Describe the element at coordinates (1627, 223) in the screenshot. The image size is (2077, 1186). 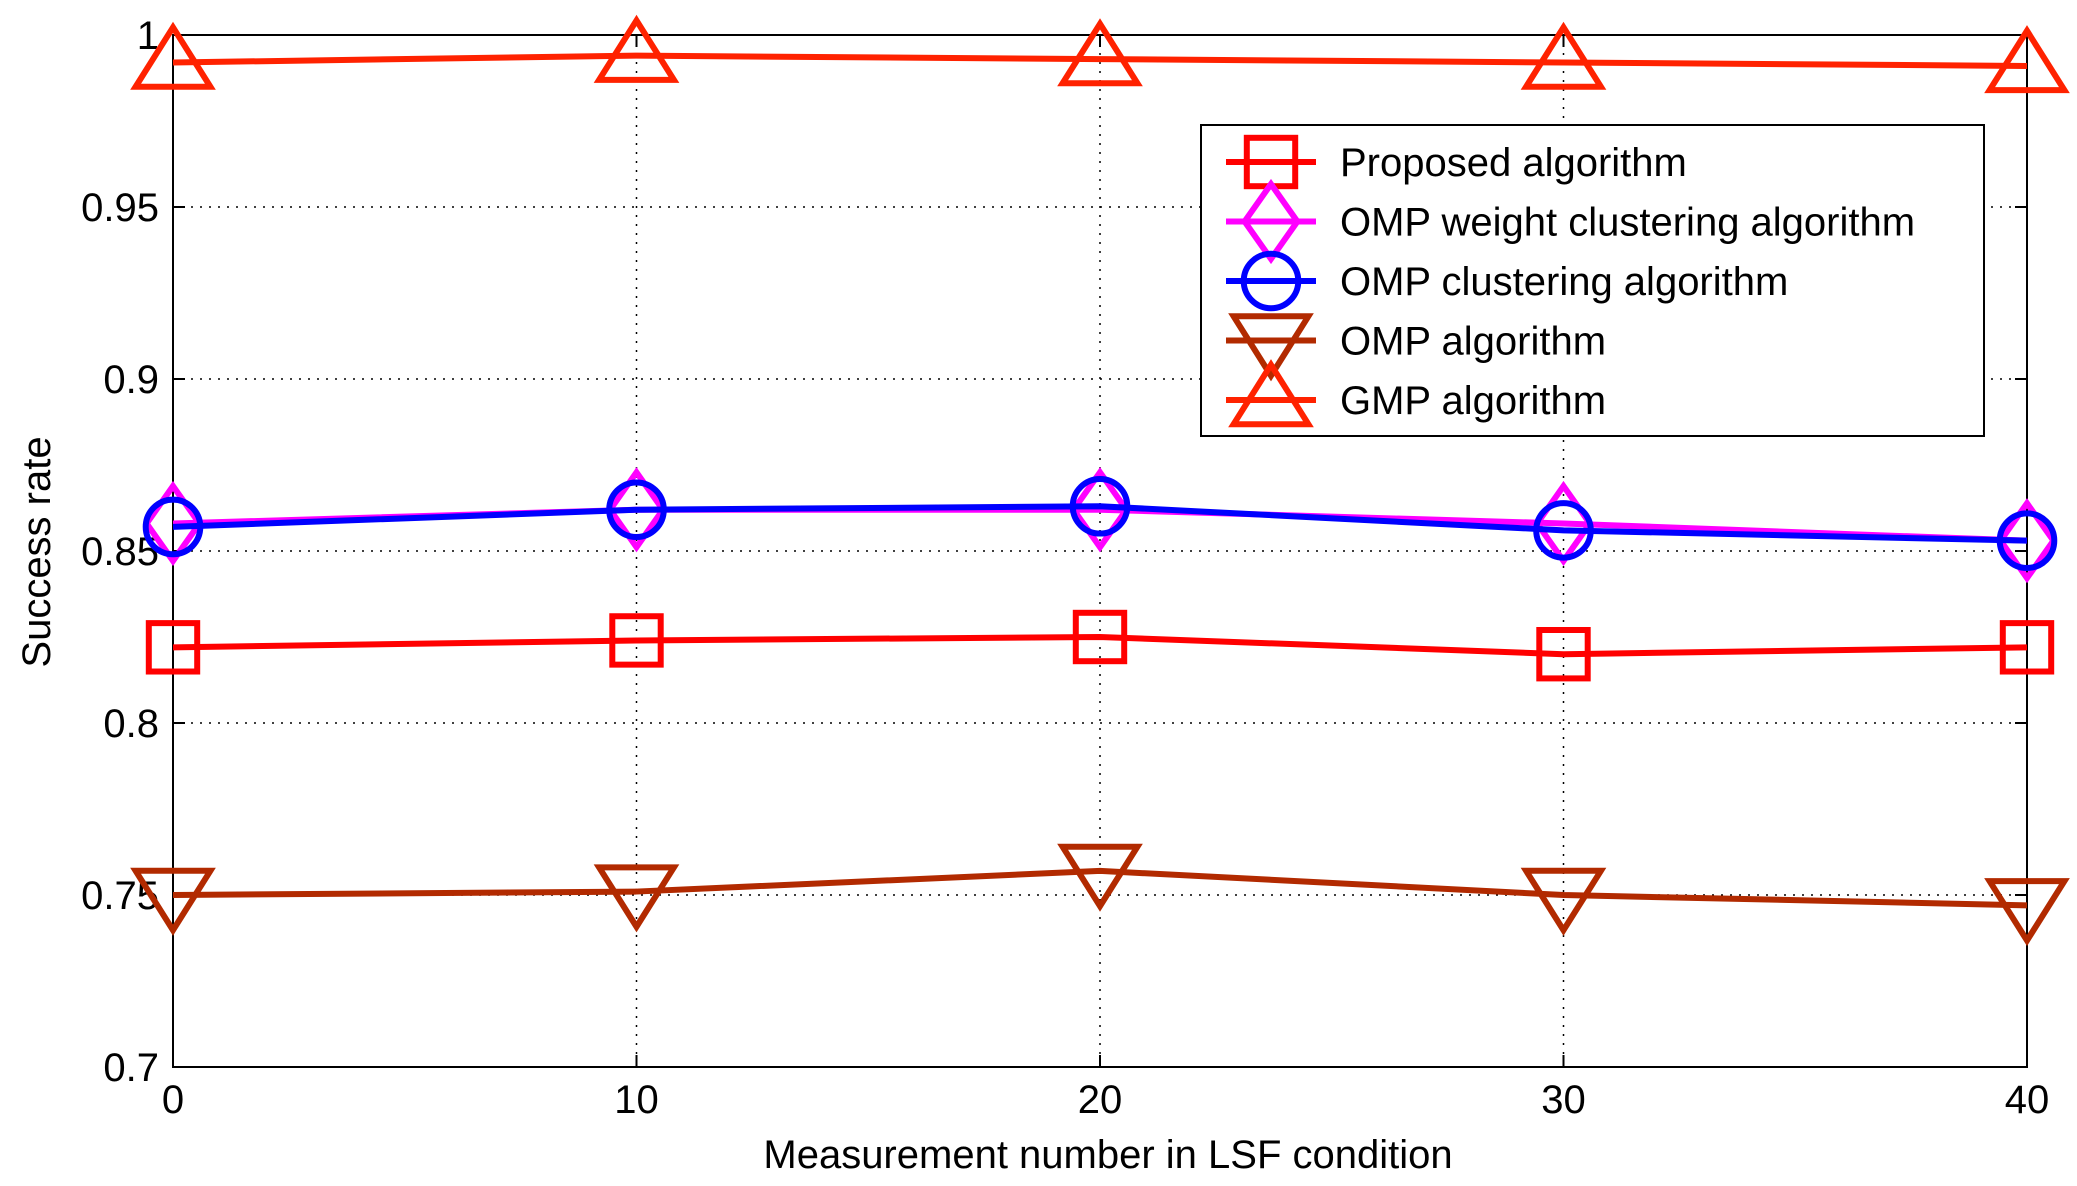
I see `legend-label: OMP weight clustering algorithm` at that location.